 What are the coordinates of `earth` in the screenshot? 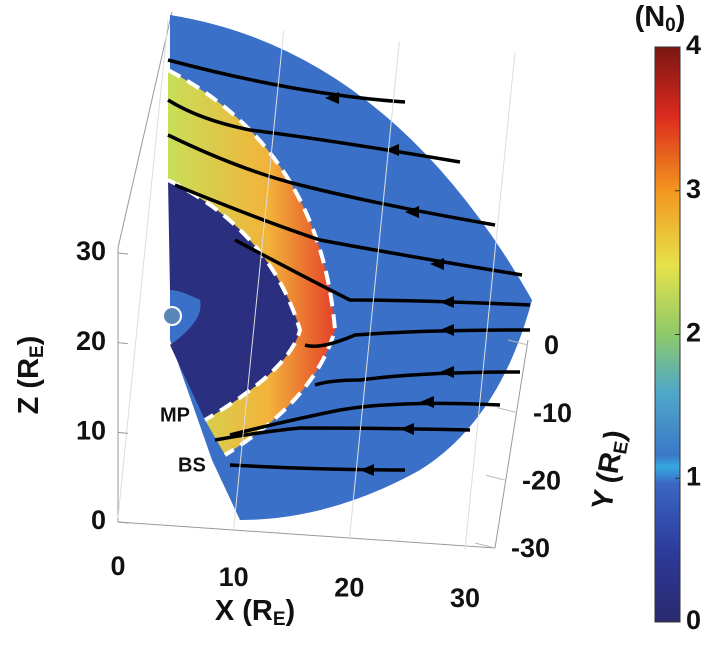 It's located at (172, 316).